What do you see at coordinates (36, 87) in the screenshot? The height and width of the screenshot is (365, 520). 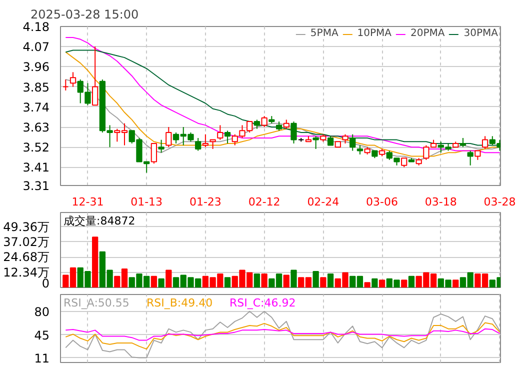 I see `y-tick-label: 3.85` at bounding box center [36, 87].